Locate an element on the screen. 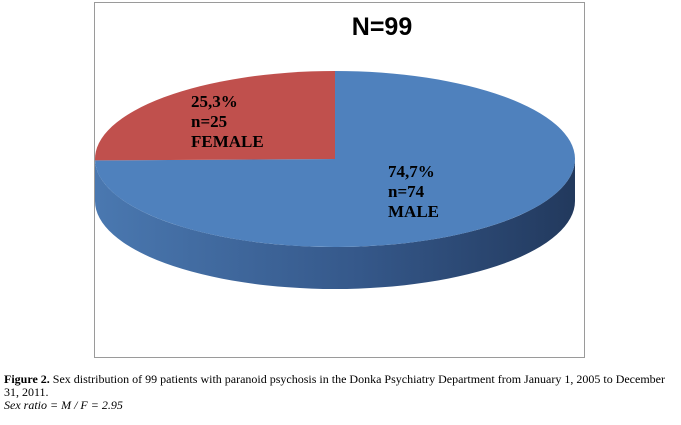  male-label-n: n=74 is located at coordinates (406, 191).